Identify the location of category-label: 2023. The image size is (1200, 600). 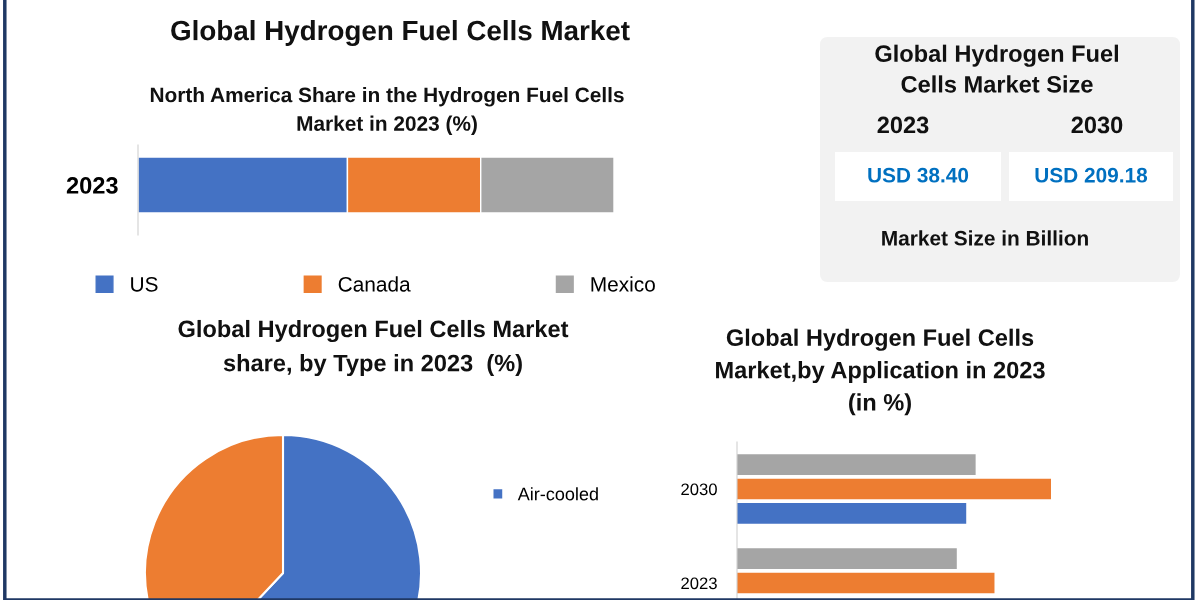
(903, 125).